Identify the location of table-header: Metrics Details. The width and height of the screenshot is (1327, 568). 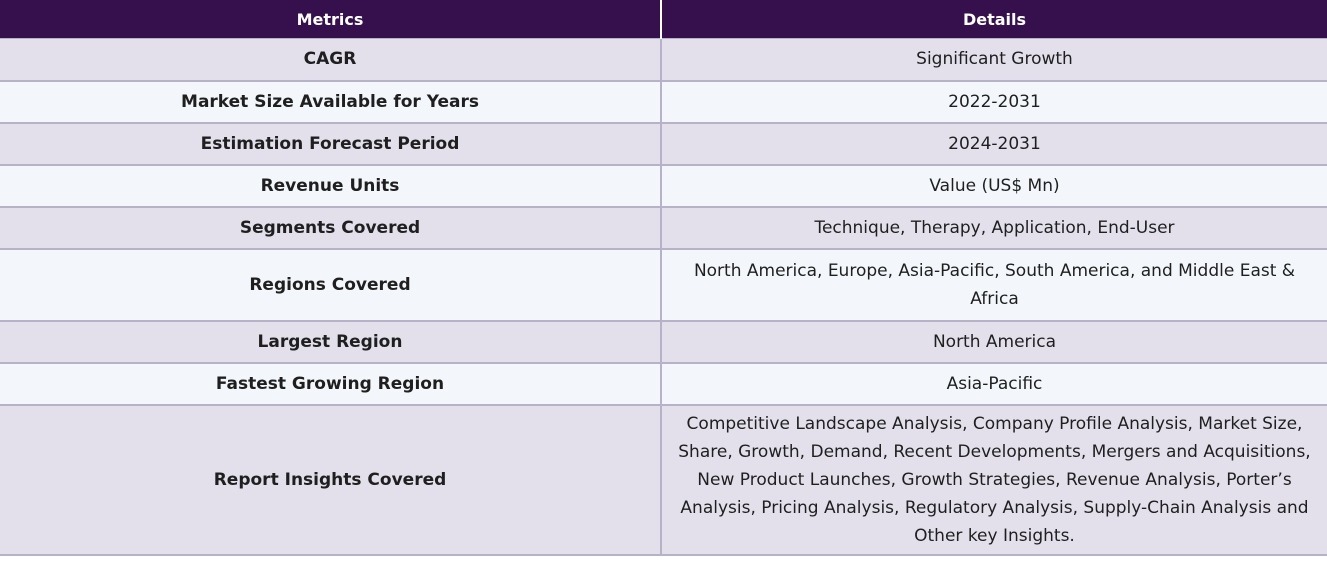
(663, 19).